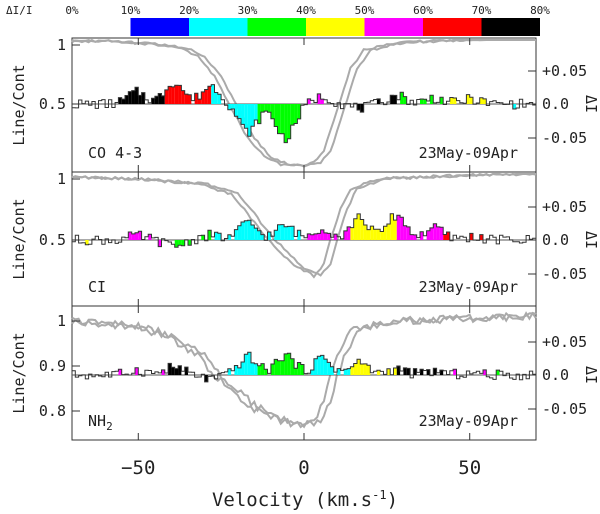 This screenshot has height=514, width=600. Describe the element at coordinates (100, 422) in the screenshot. I see `molecule-label: NH2` at that location.